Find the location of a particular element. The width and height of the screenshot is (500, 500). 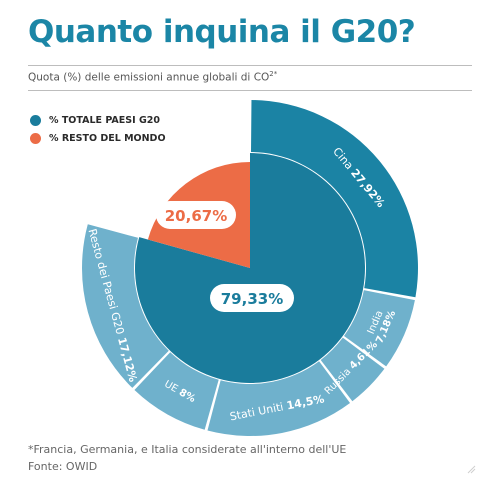

pie-rest-badge is located at coordinates (196, 215).